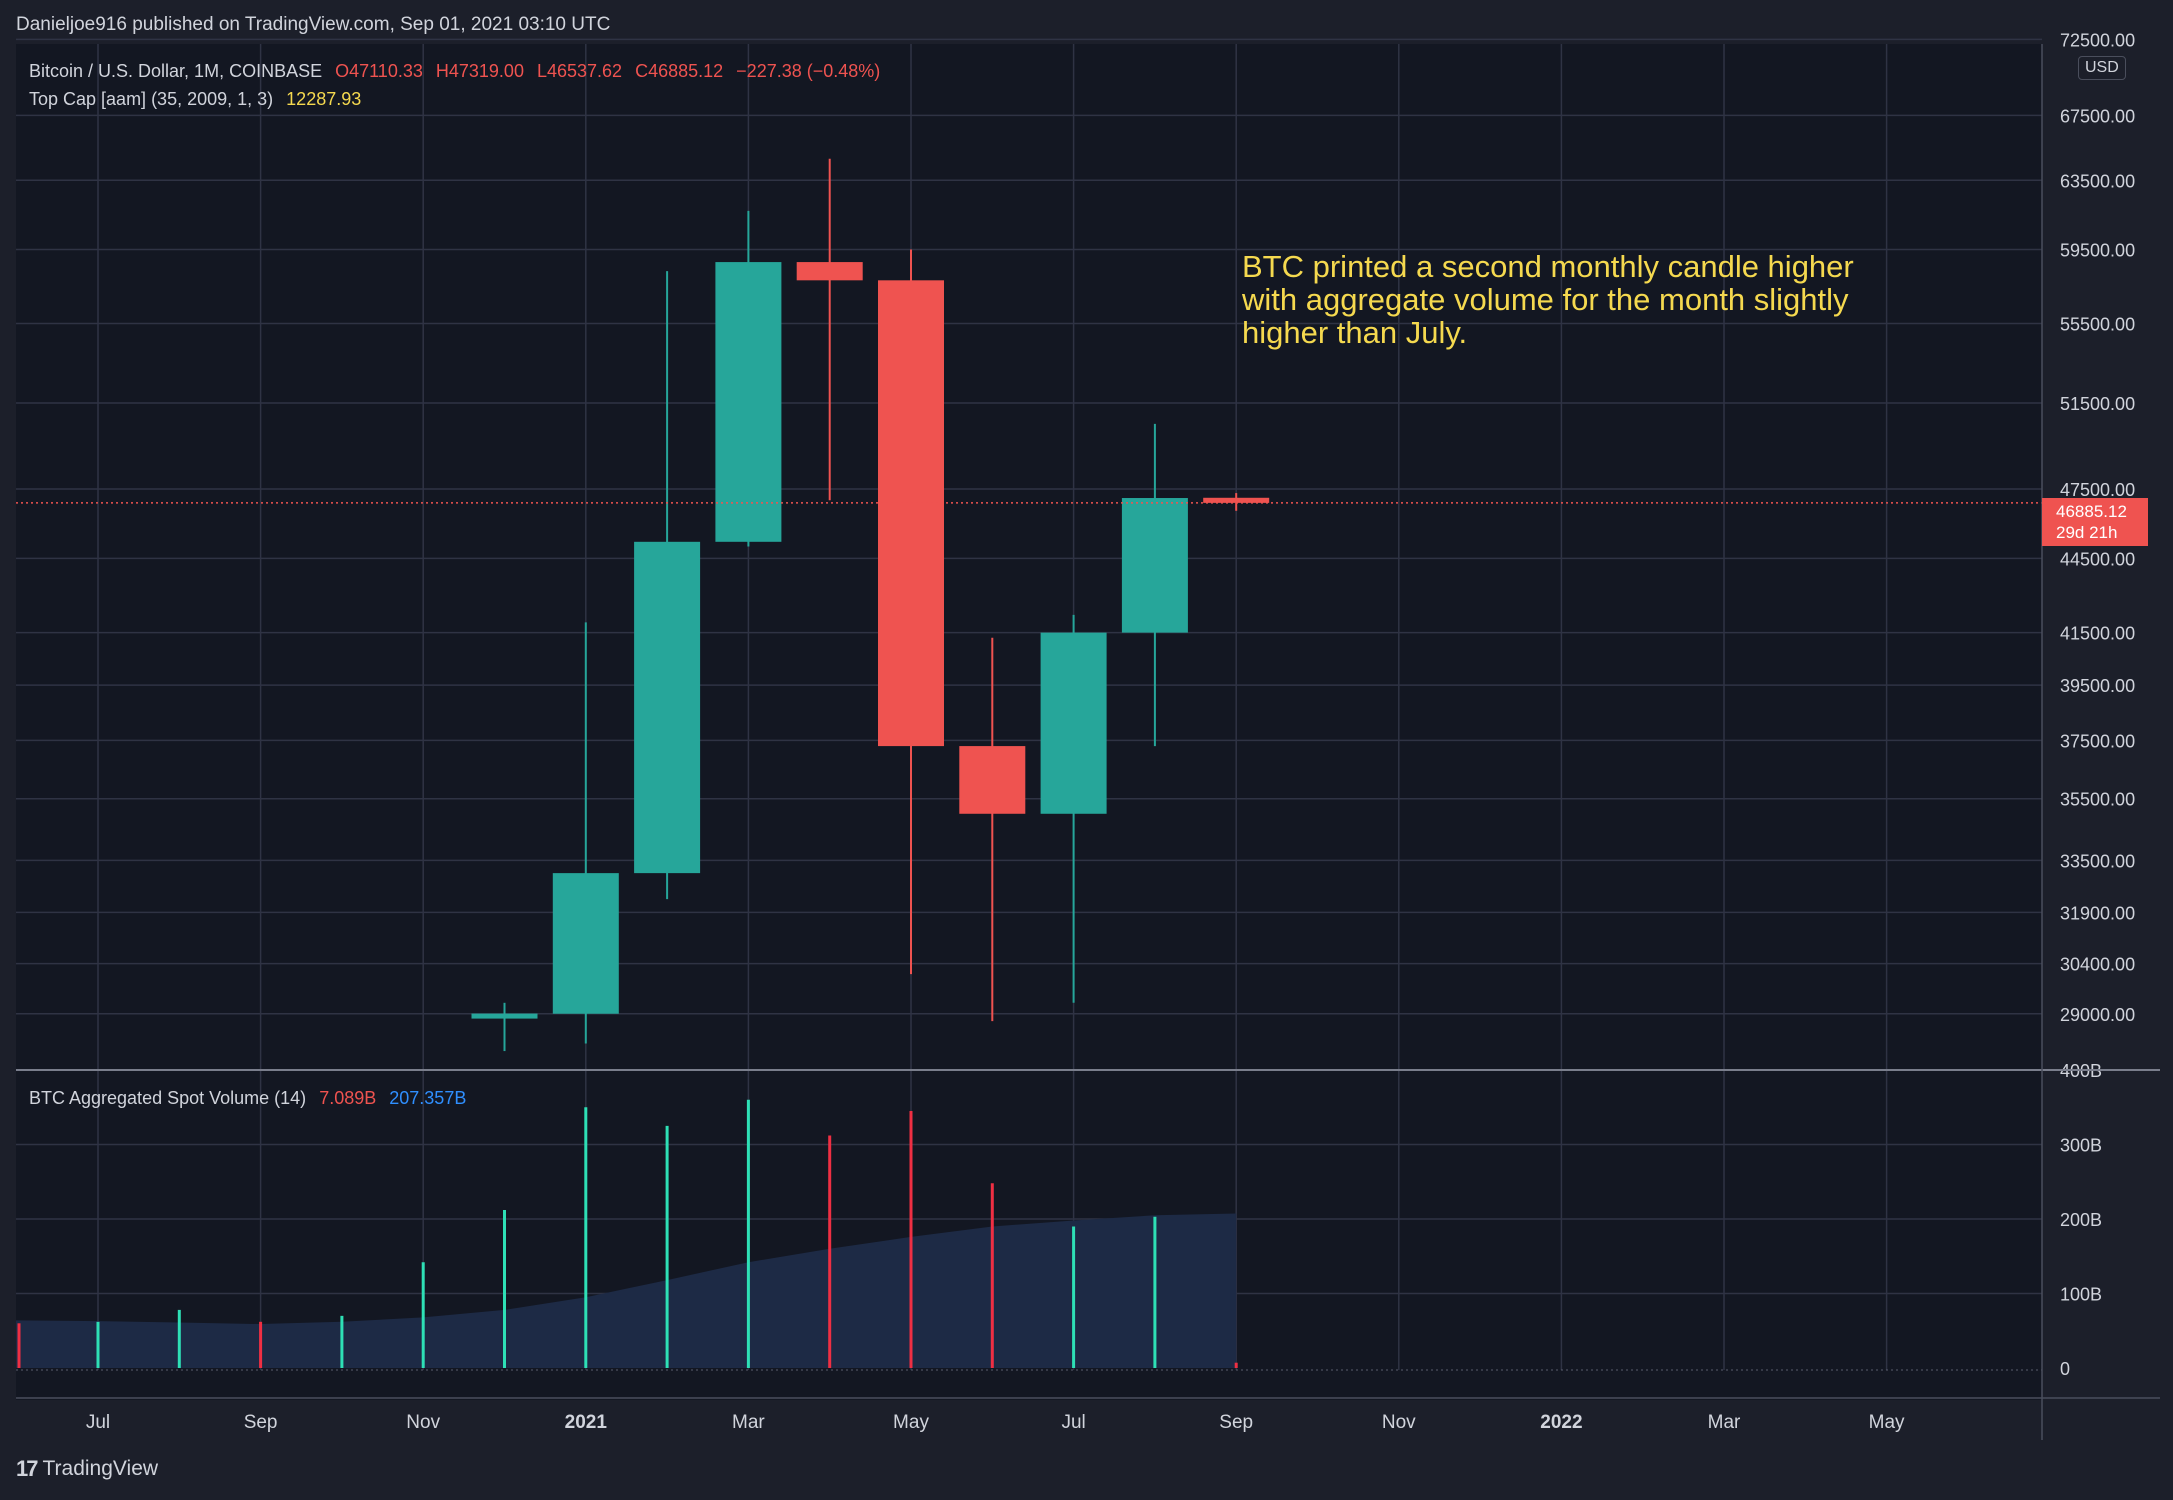 This screenshot has height=1500, width=2173. Describe the element at coordinates (2097, 800) in the screenshot. I see `price-axis-label: 35500.00` at that location.